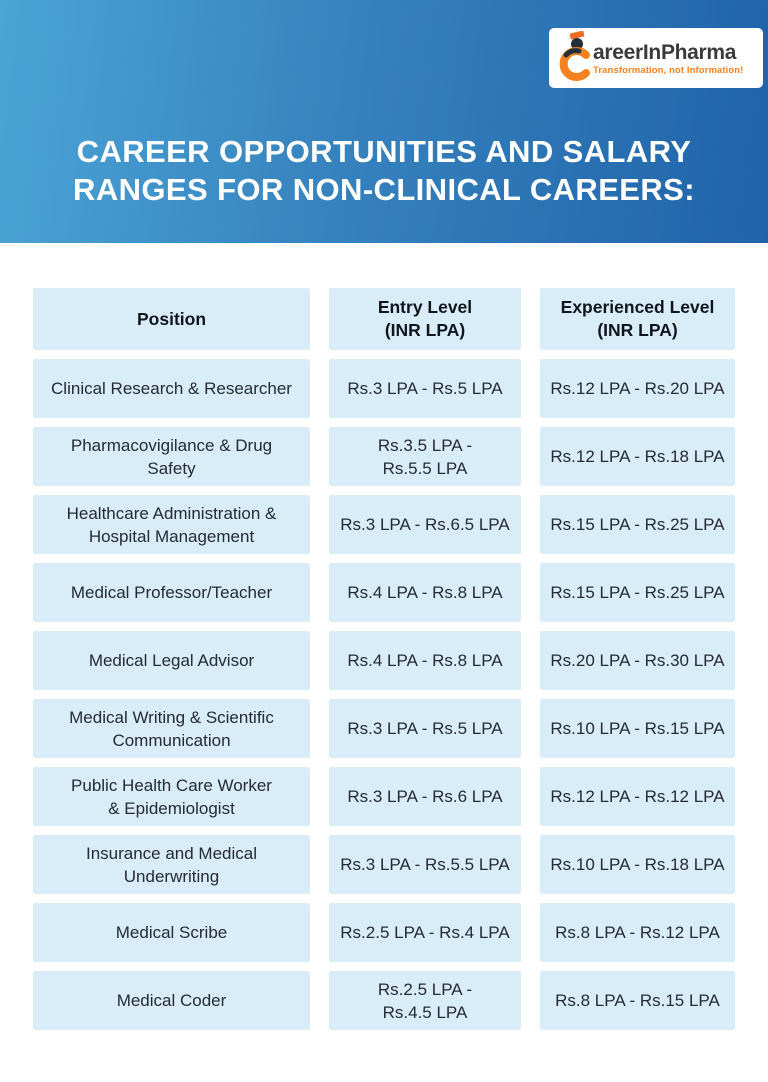 The image size is (768, 1082). I want to click on header-experienced-level: Experienced Level (INR LPA), so click(637, 319).